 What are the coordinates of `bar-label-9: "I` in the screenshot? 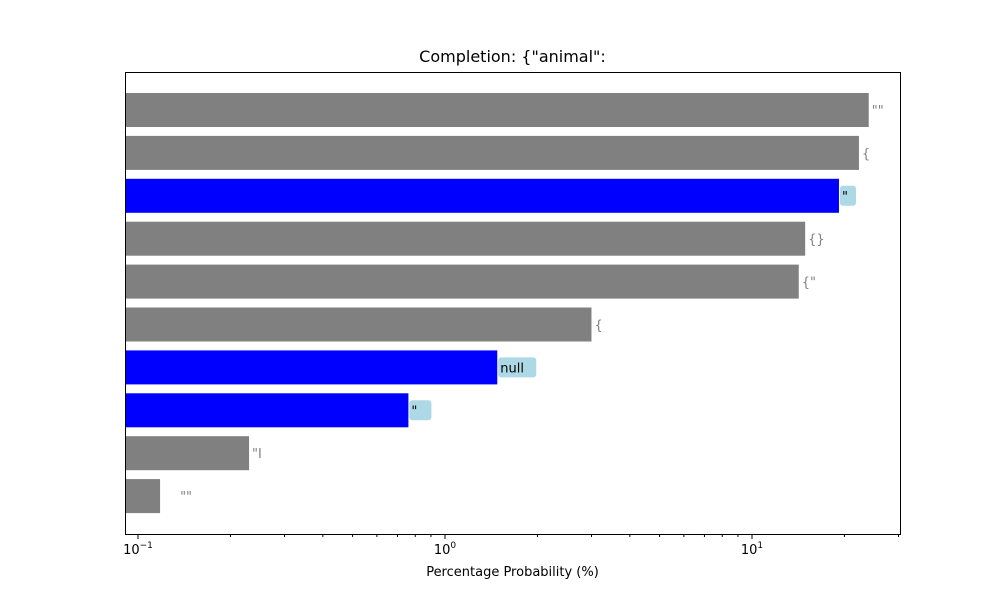 It's located at (257, 454).